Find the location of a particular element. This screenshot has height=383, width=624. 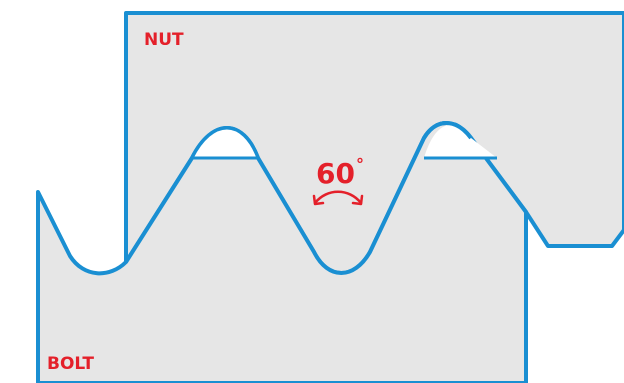

nut-label: NUT is located at coordinates (164, 40).